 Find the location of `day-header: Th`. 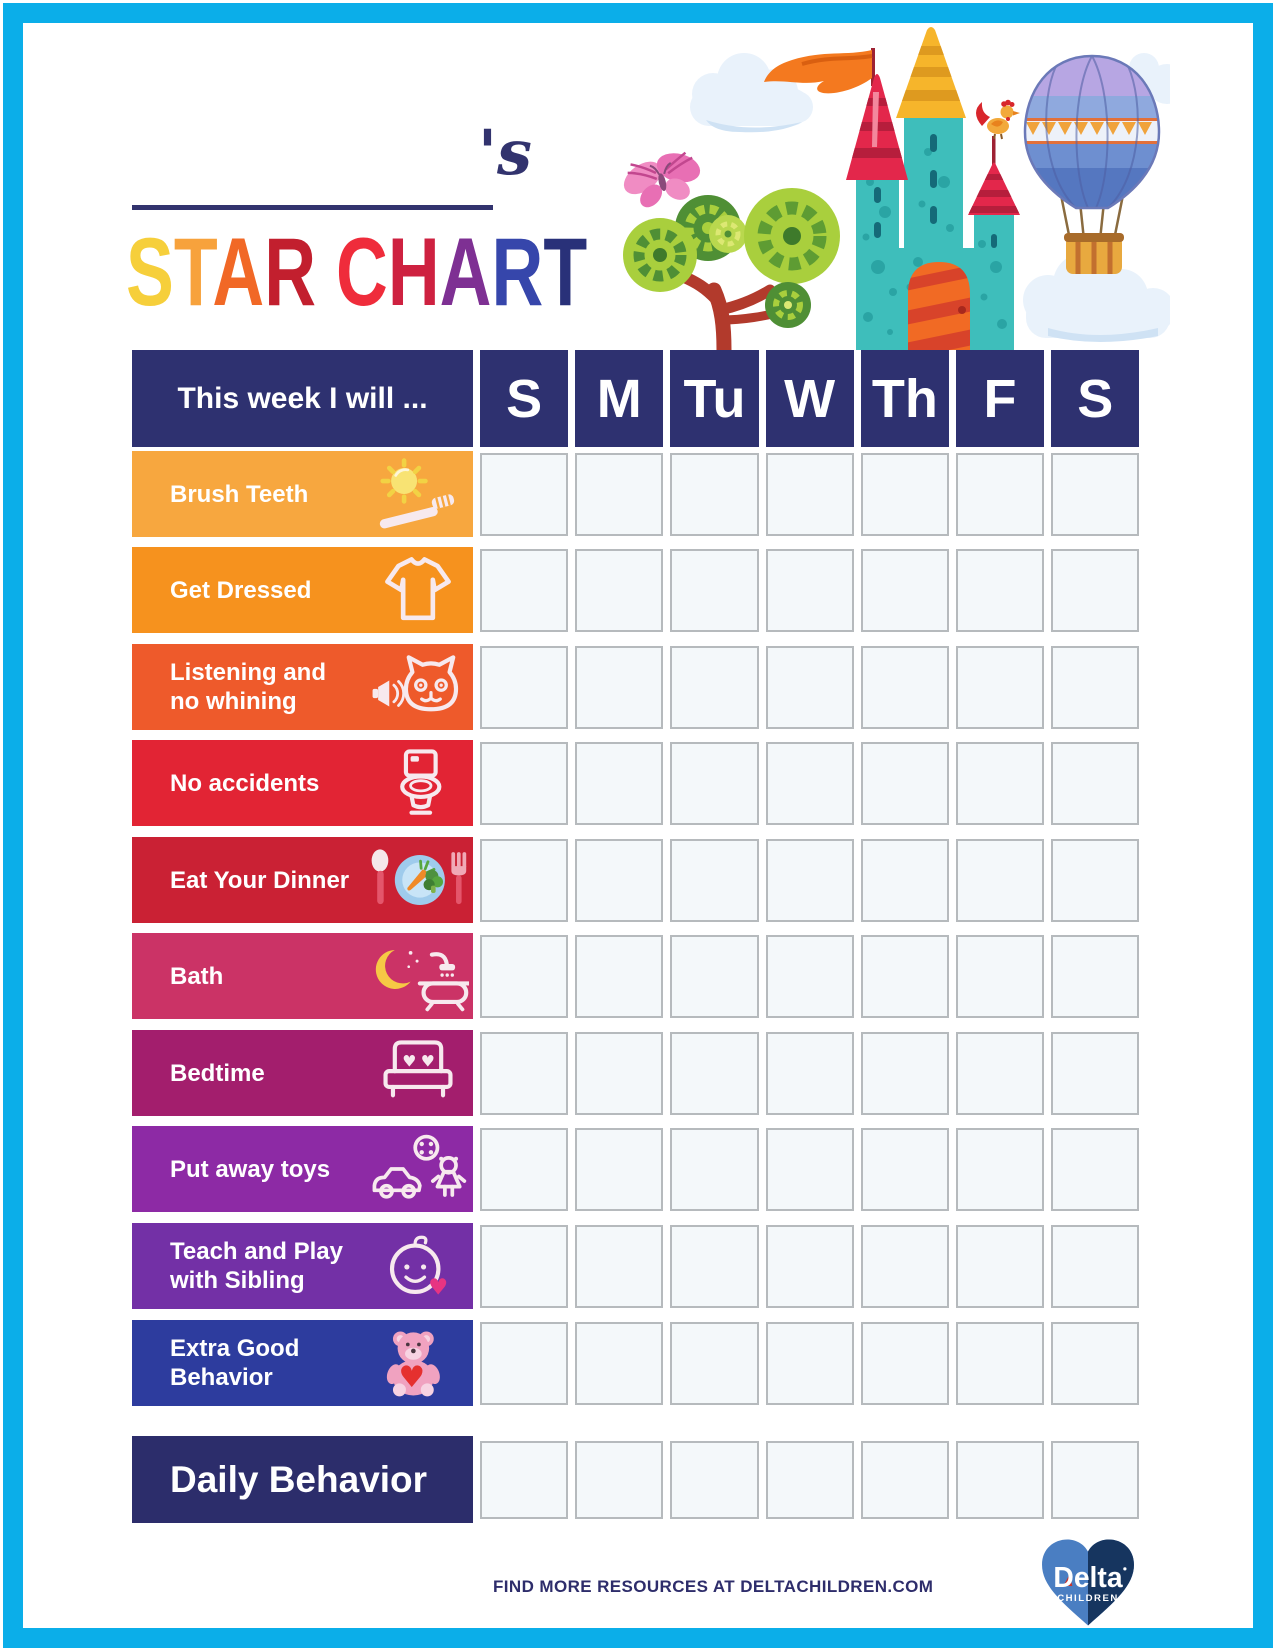

day-header: Th is located at coordinates (904, 398).